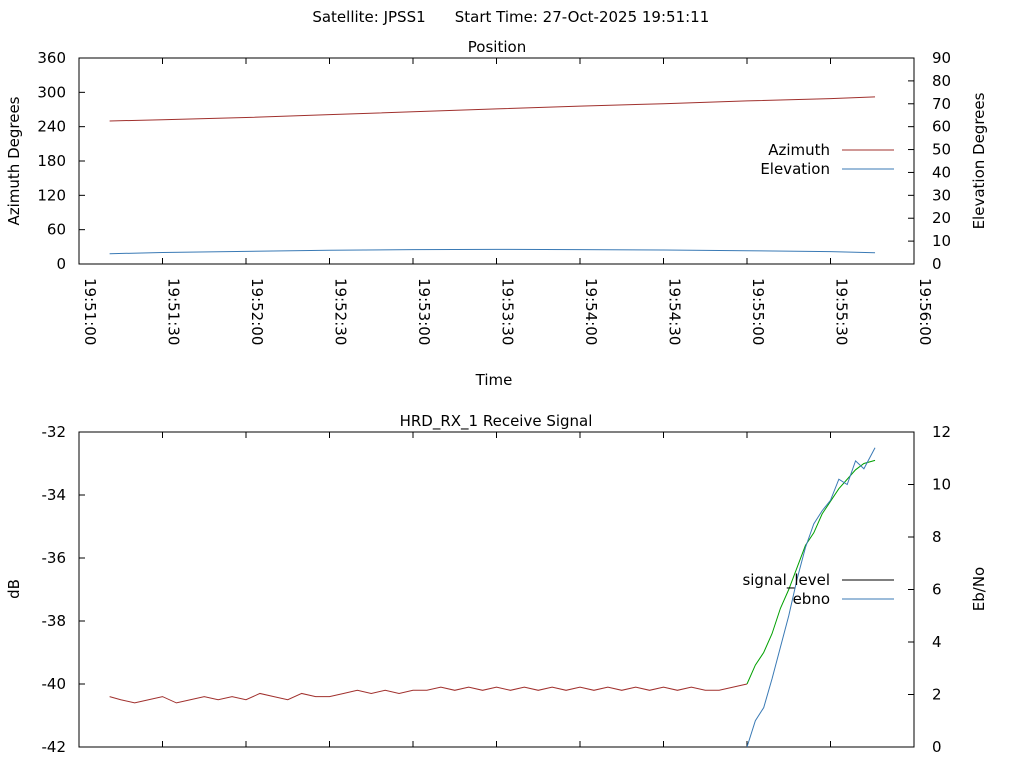 The width and height of the screenshot is (1024, 768). I want to click on y2-tick-label: 20, so click(941, 218).